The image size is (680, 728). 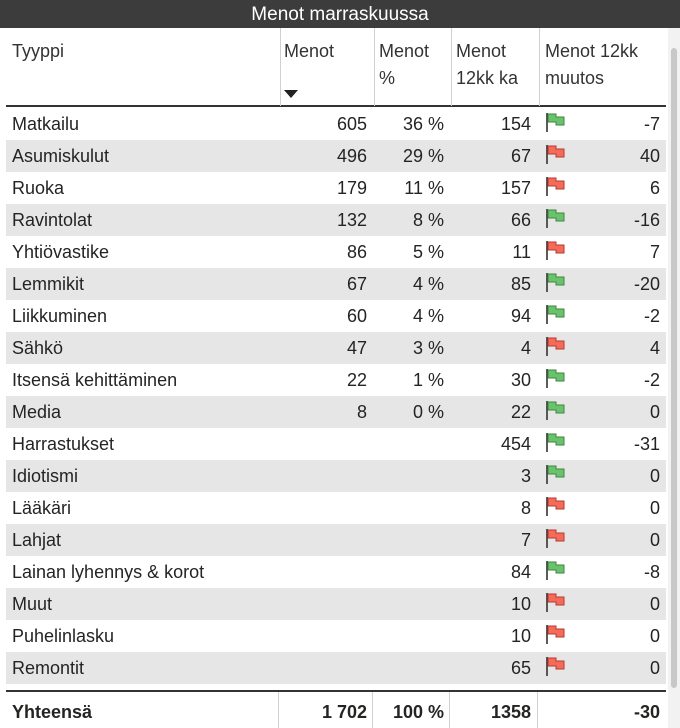 I want to click on table-cell: Lääkäri, so click(x=42, y=508).